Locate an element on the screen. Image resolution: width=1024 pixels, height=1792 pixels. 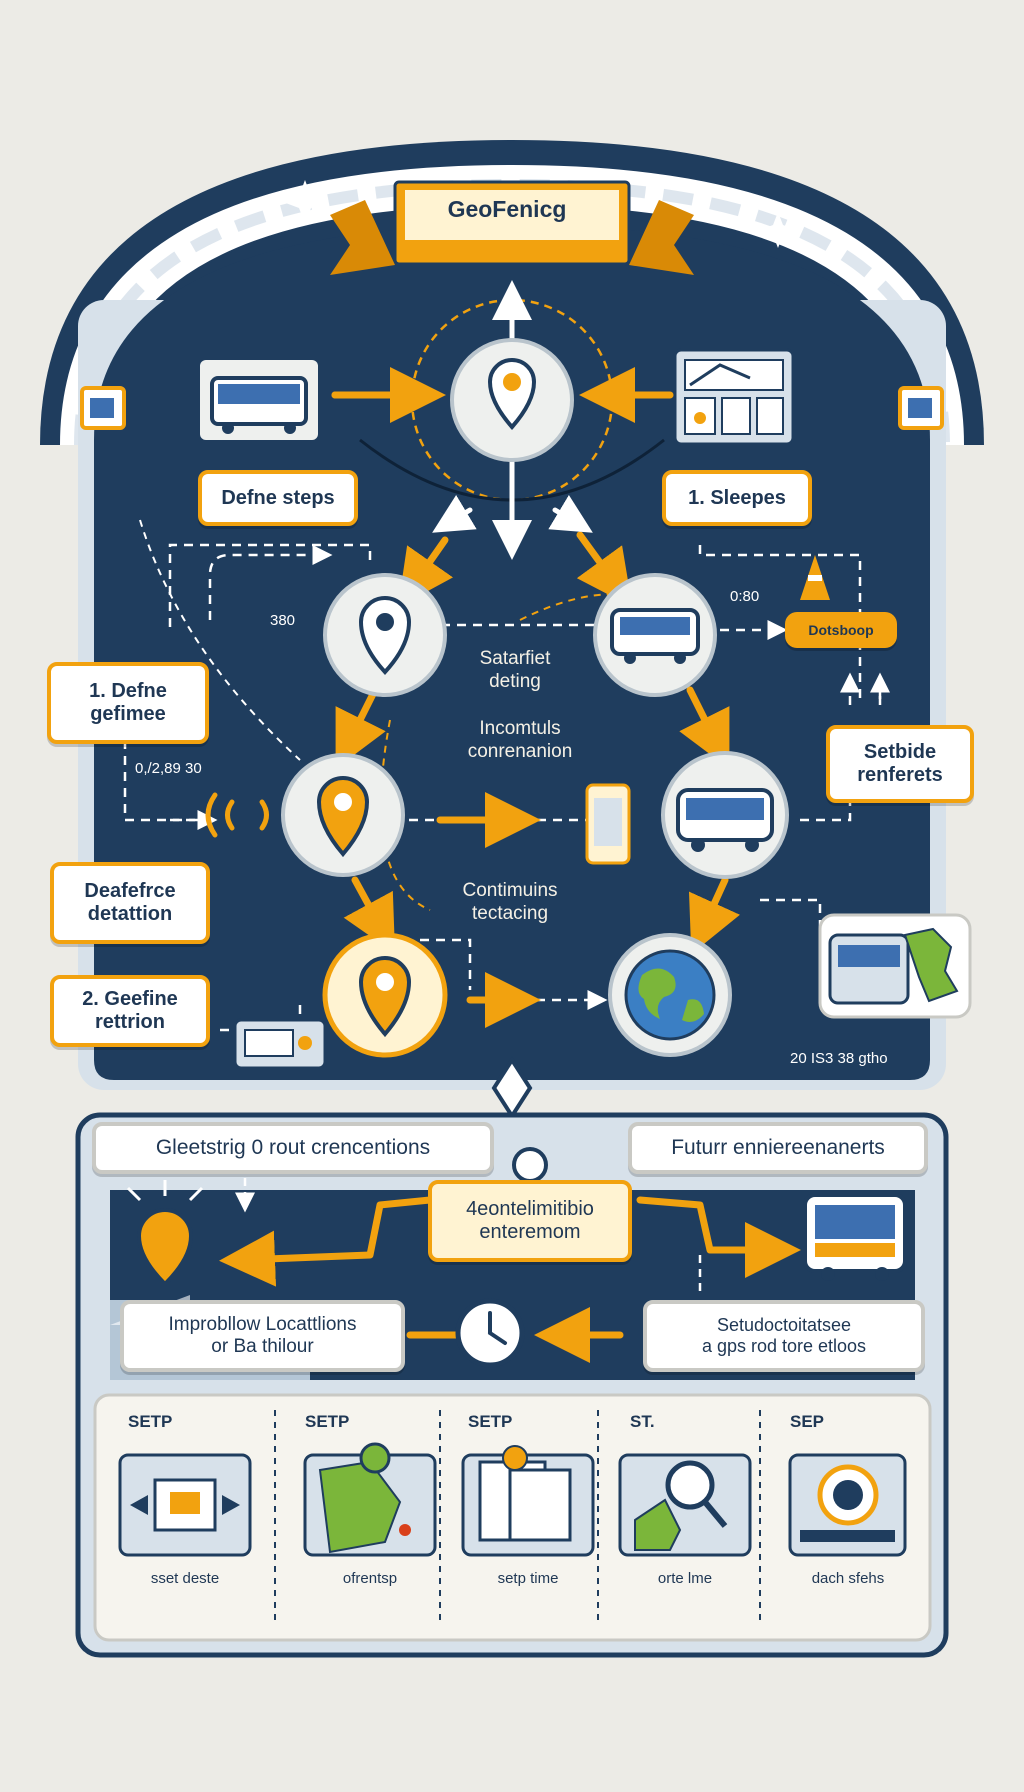
step-4-icon is located at coordinates (685, 1505).